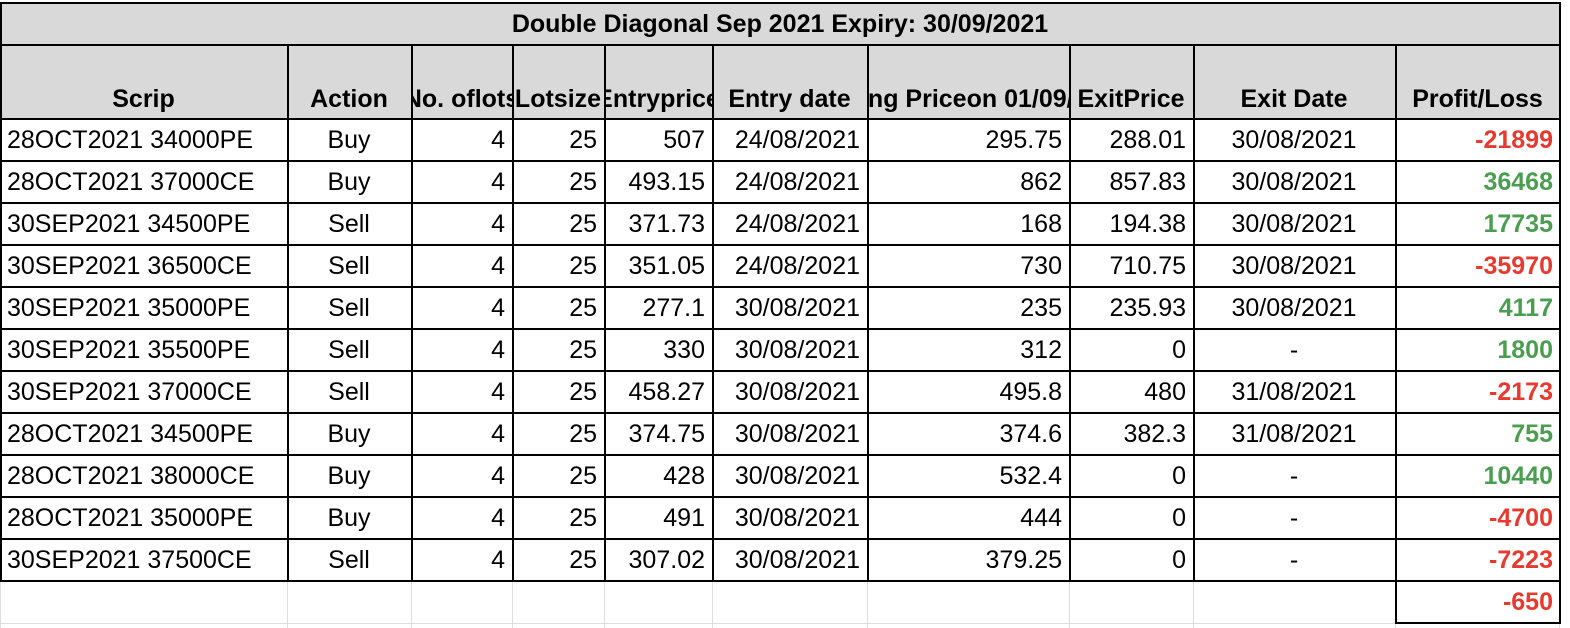 The image size is (1570, 628). I want to click on table-cell-closing: 495.8, so click(968, 392).